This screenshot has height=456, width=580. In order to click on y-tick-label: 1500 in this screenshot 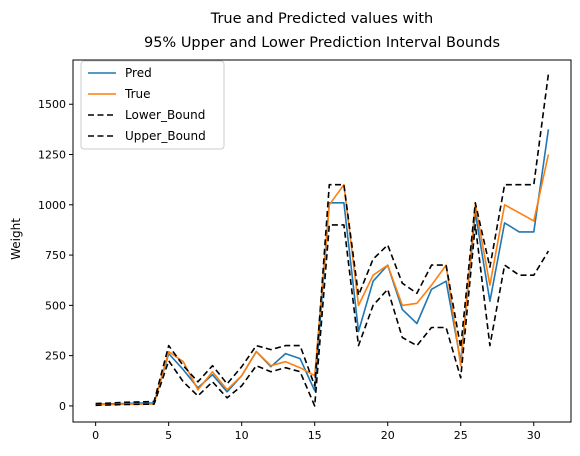, I will do `click(52, 104)`.